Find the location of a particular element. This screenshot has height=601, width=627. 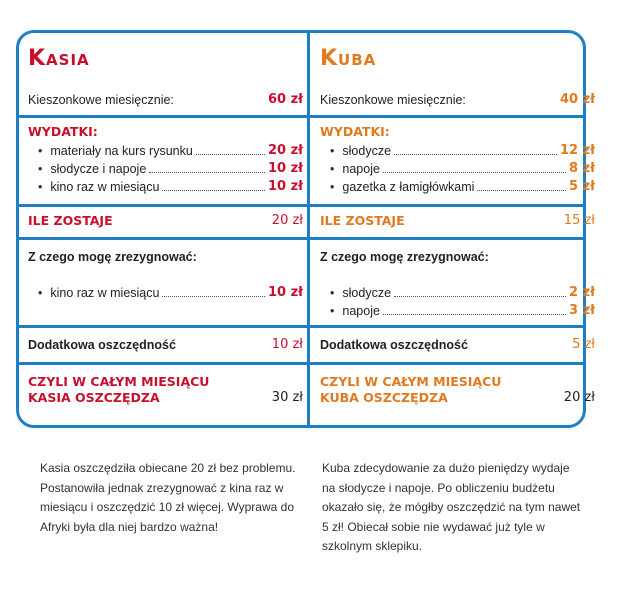

kasia-total-line1: CZYLI W CAŁYM MIESIĄCU is located at coordinates (119, 381).